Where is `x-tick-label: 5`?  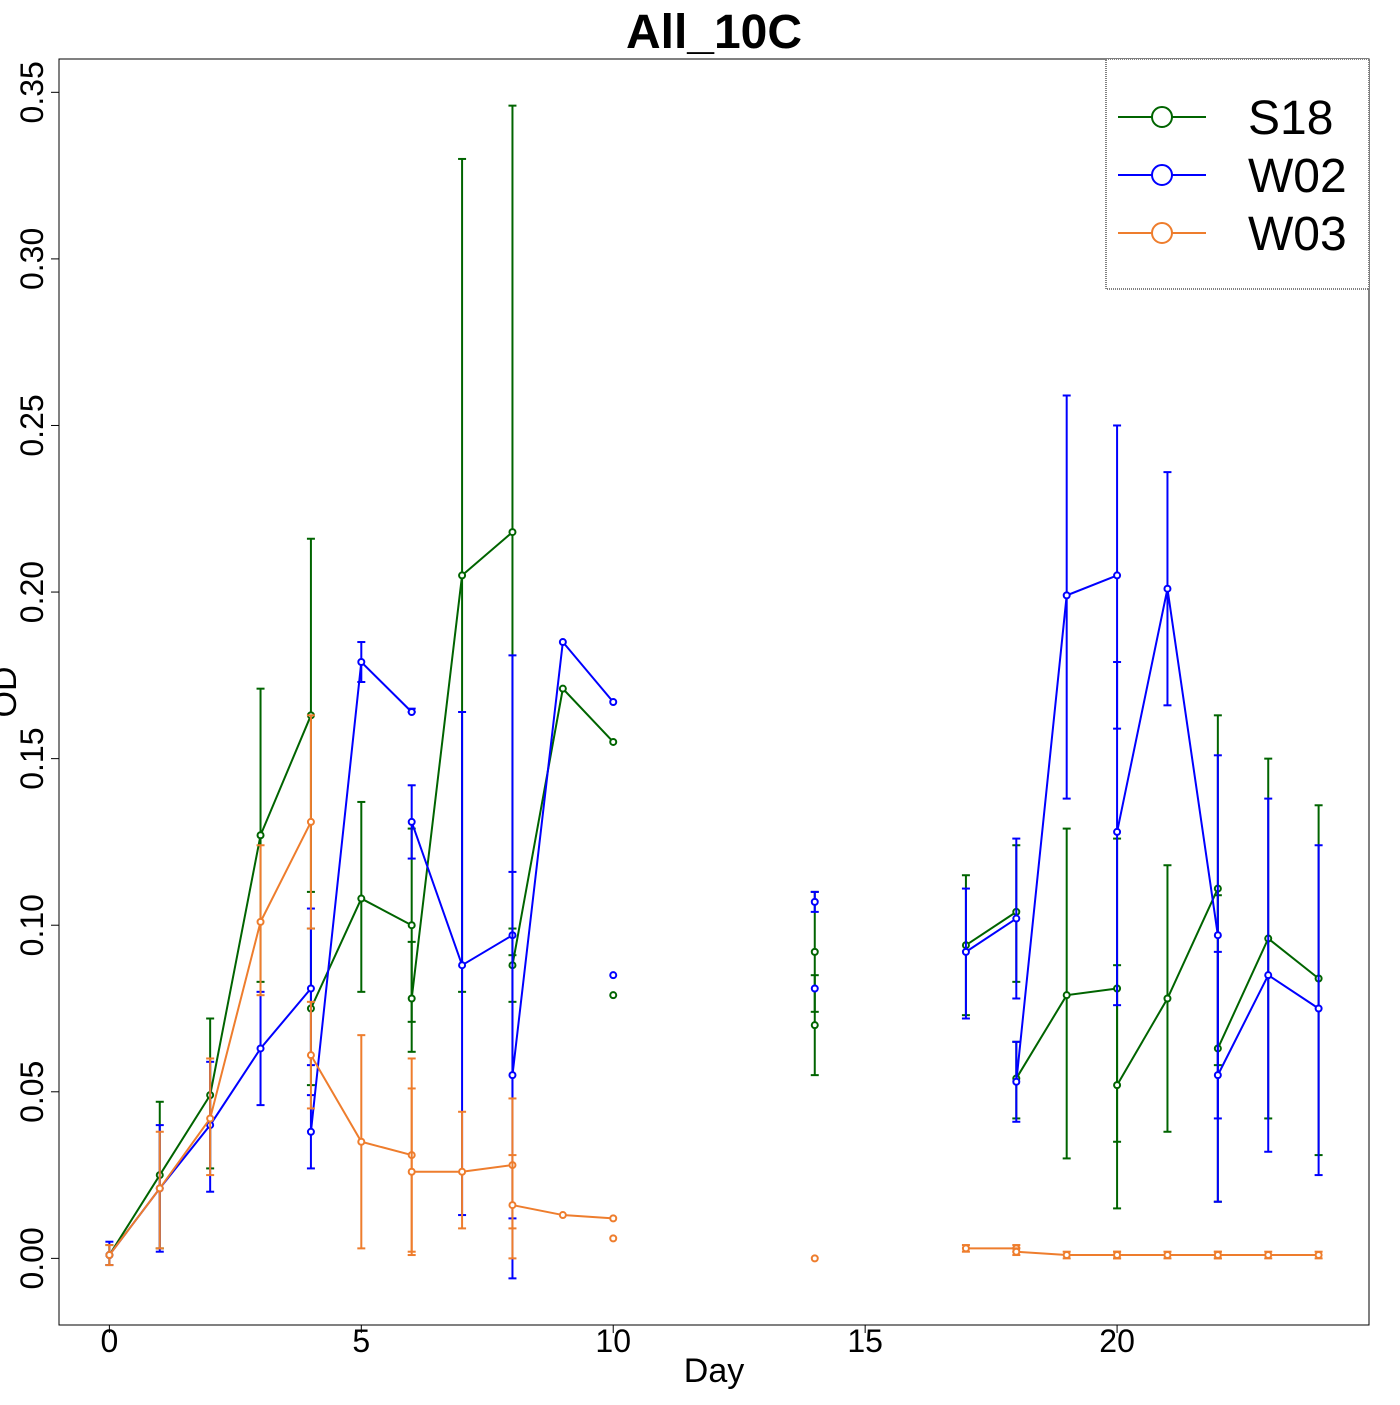 x-tick-label: 5 is located at coordinates (361, 1341).